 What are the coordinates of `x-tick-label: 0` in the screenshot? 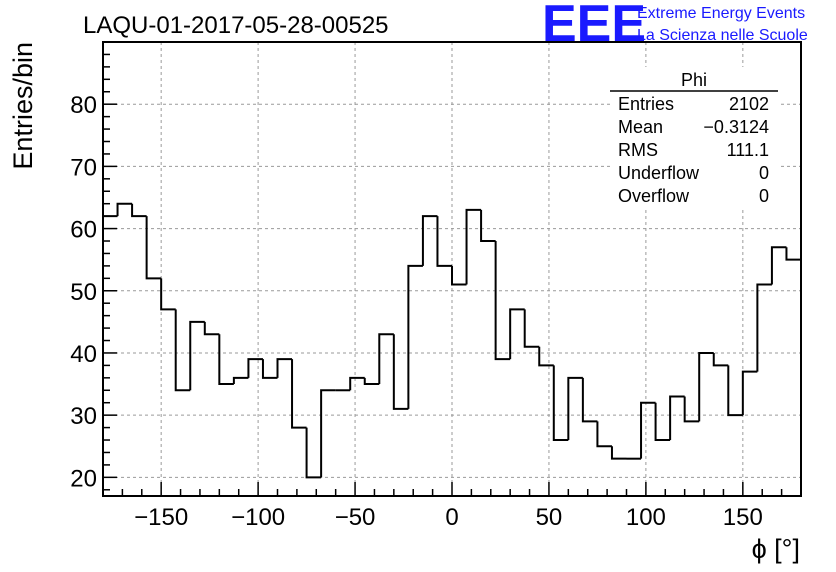 It's located at (451, 517).